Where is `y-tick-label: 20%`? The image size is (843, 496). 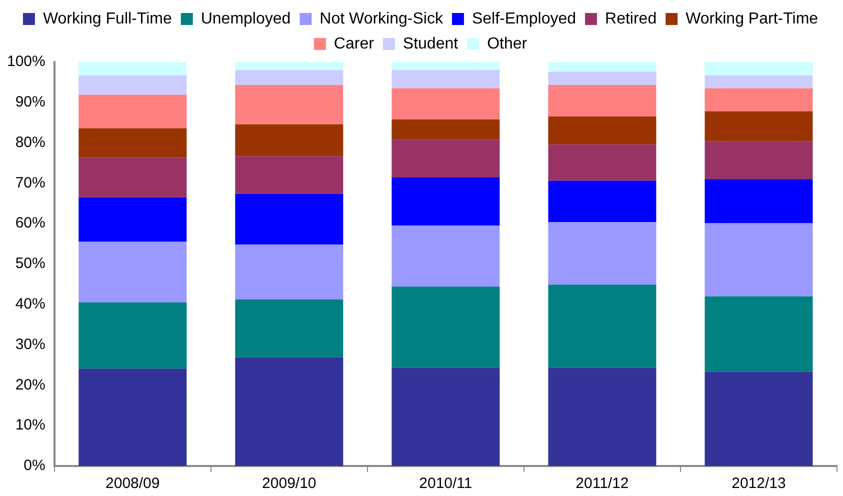
y-tick-label: 20% is located at coordinates (30, 385).